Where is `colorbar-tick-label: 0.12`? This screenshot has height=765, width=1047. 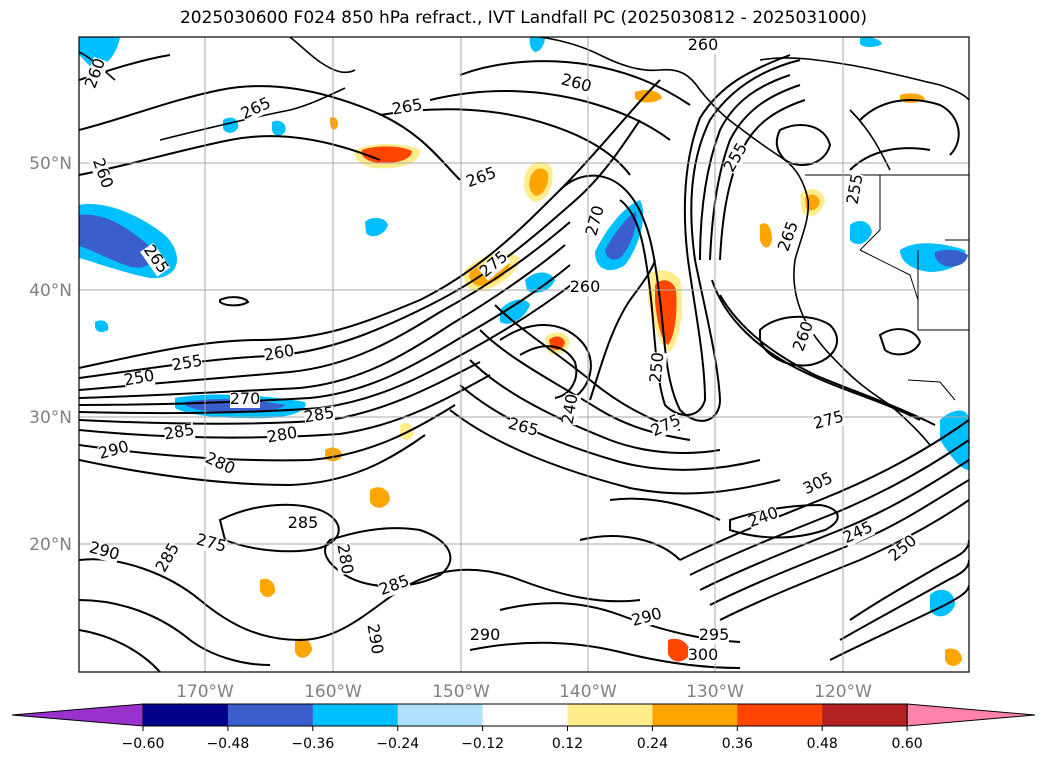 colorbar-tick-label: 0.12 is located at coordinates (567, 744).